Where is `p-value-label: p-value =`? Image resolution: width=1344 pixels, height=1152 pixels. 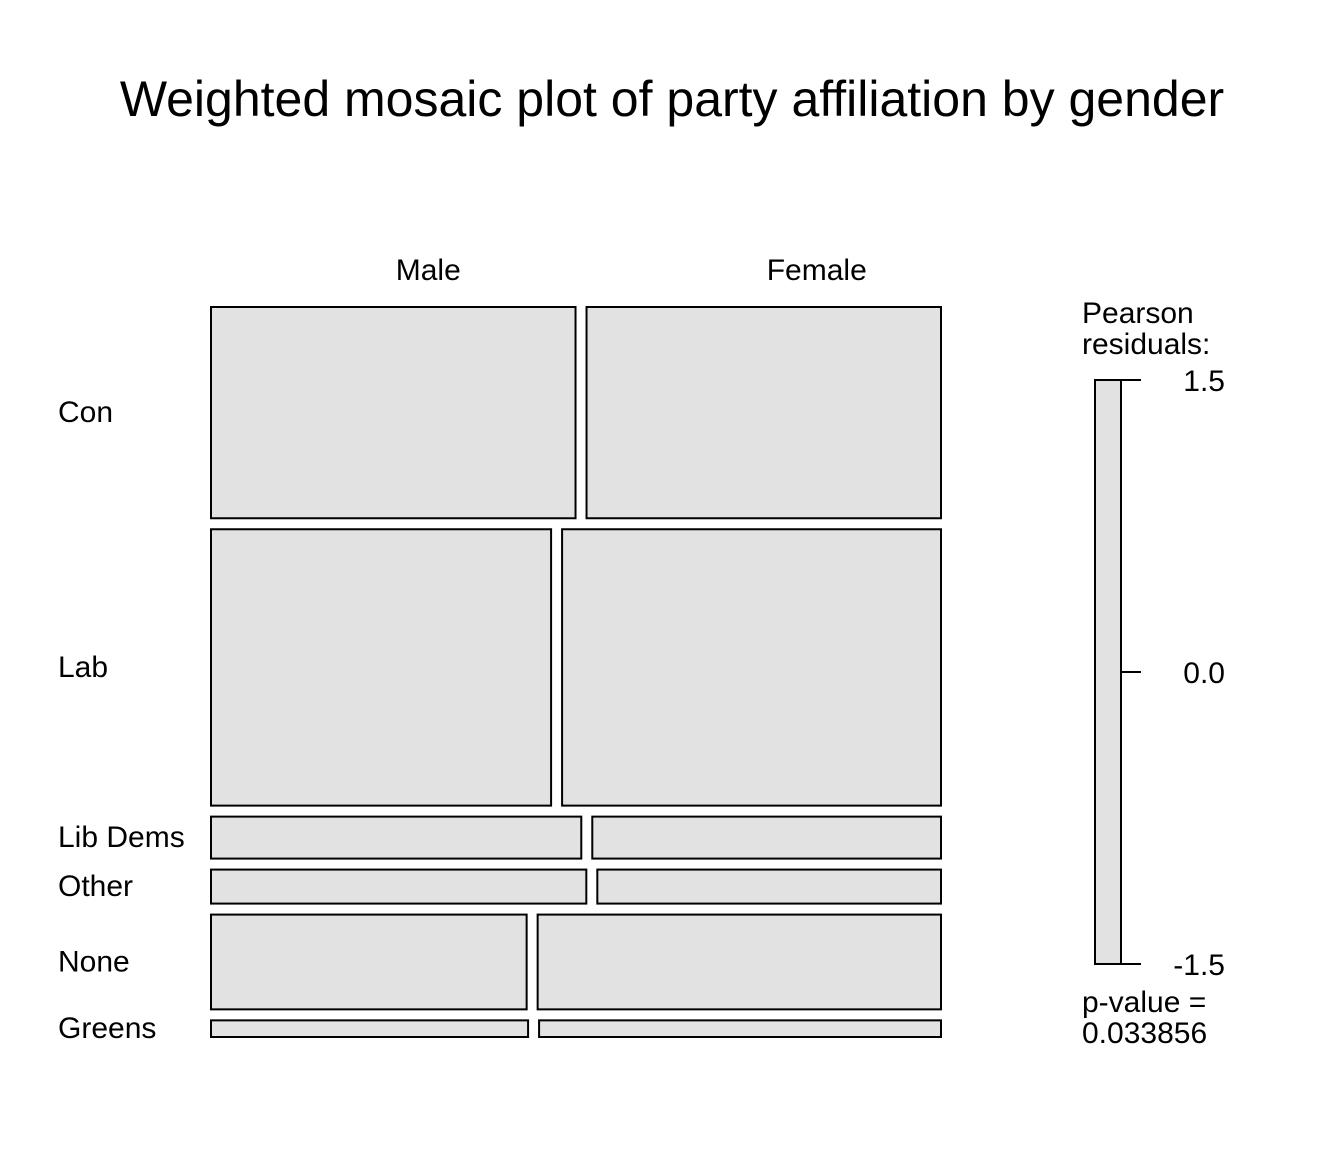
p-value-label: p-value = is located at coordinates (1144, 1002).